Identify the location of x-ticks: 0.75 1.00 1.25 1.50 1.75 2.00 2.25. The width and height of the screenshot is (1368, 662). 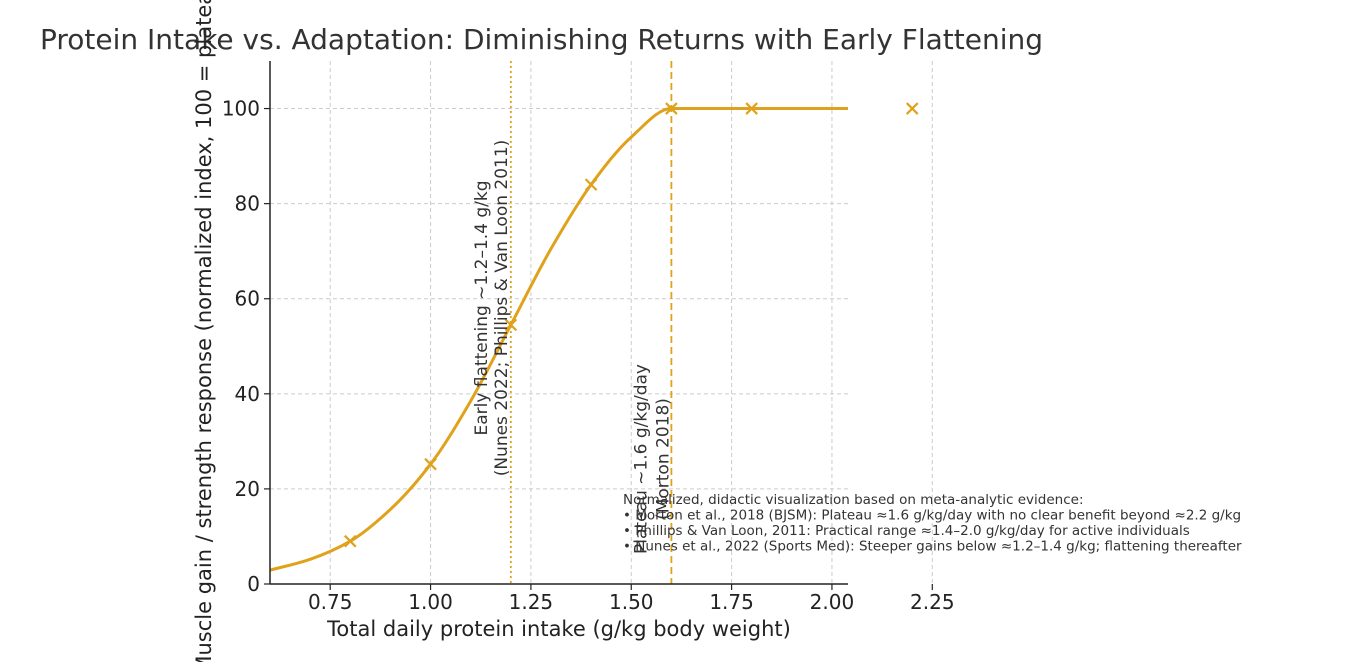
(631, 599).